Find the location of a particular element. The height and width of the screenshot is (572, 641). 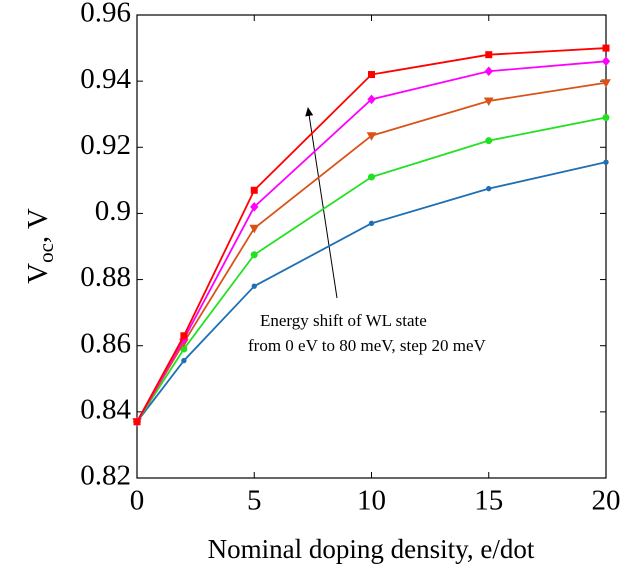

y-axis-label-part: oc is located at coordinates (46, 253).